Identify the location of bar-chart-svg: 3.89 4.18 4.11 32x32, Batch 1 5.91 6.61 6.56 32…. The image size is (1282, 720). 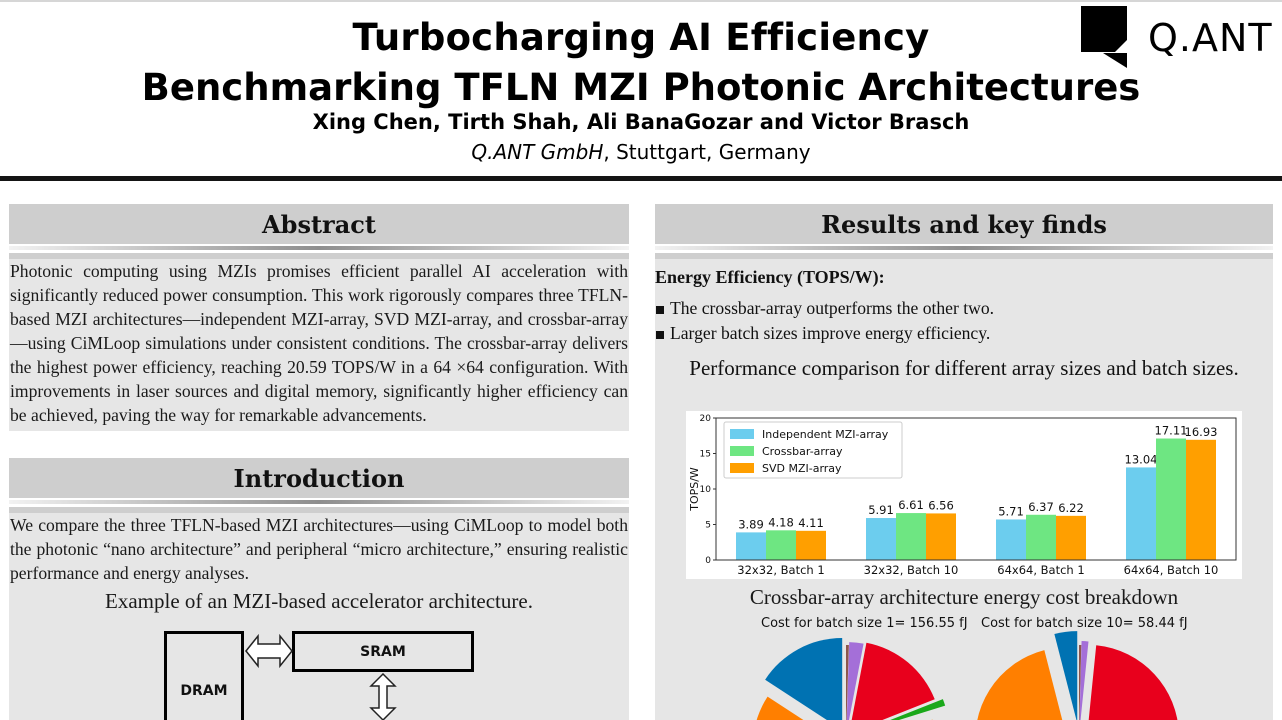
(962, 495).